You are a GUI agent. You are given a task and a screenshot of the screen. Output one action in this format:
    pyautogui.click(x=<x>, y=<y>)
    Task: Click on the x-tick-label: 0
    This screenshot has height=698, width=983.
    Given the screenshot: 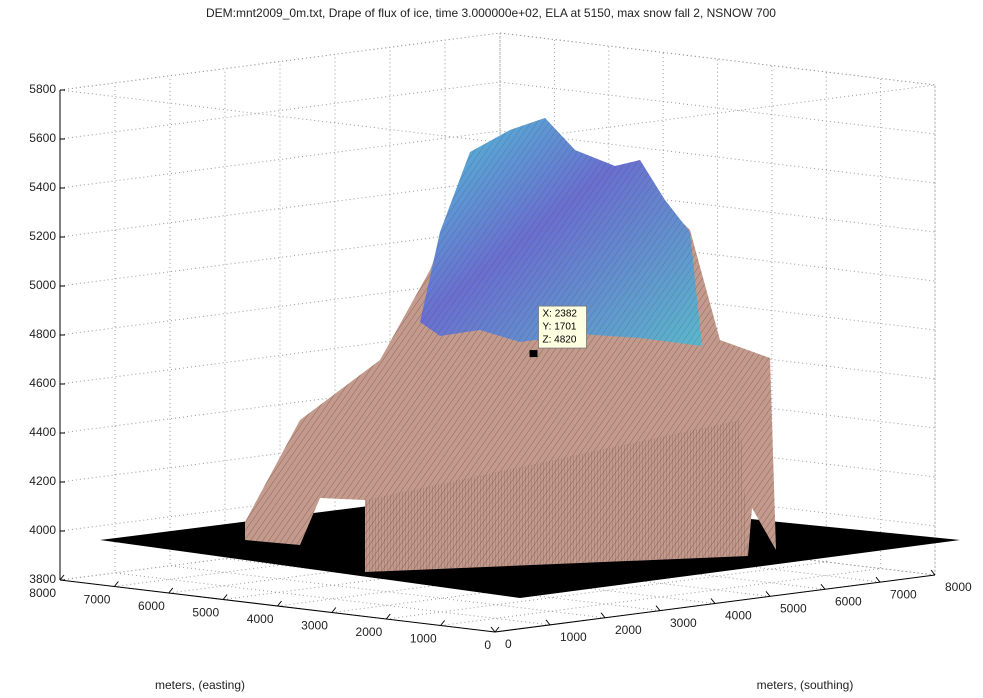 What is the action you would take?
    pyautogui.click(x=508, y=644)
    